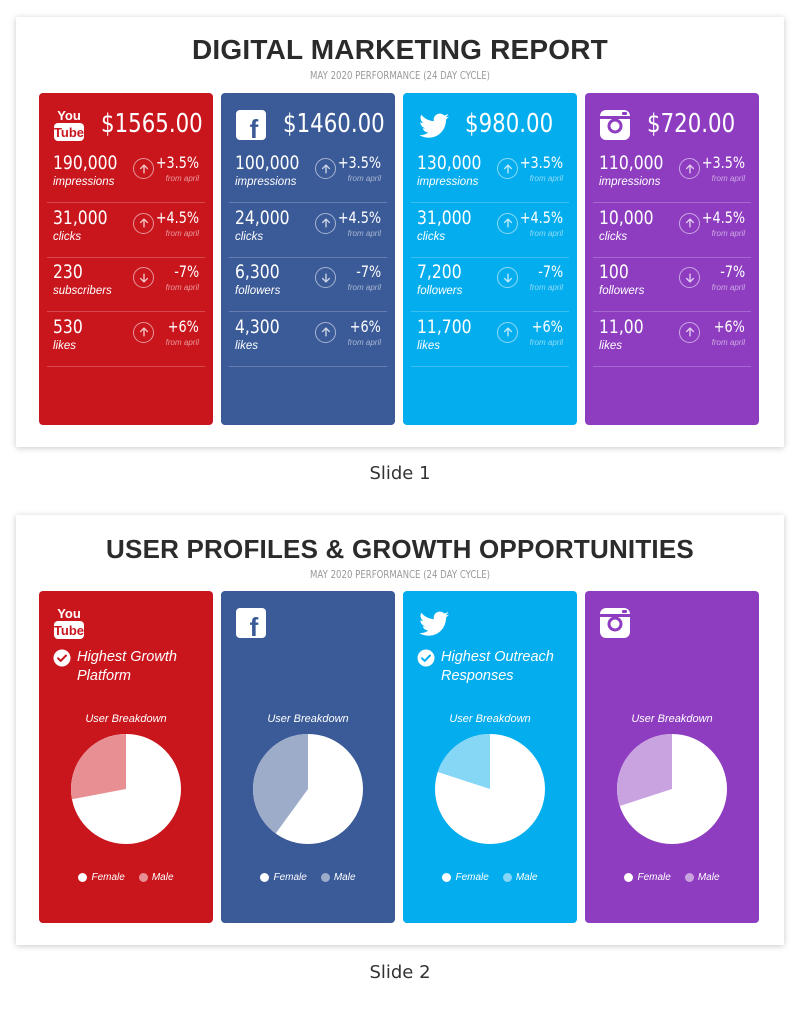 Image resolution: width=800 pixels, height=1016 pixels. I want to click on metric-row: 100,000 impressions +3.5% from april, so click(308, 176).